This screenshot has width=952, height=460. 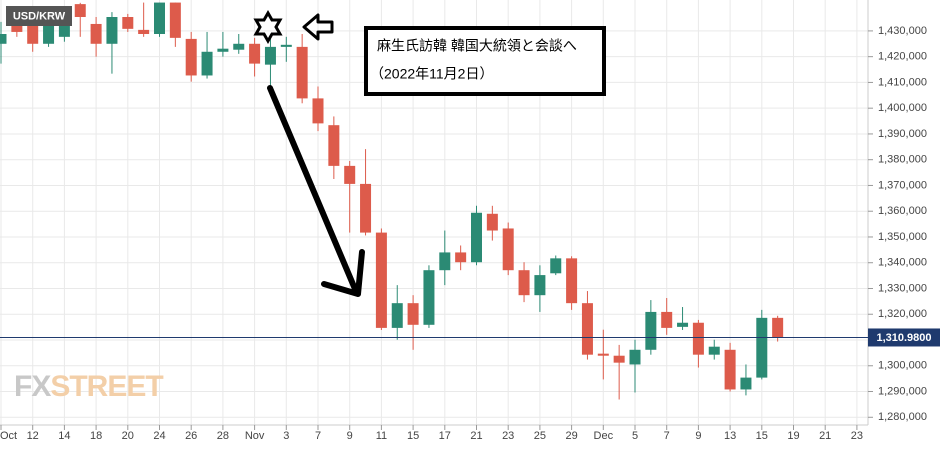 I want to click on x-tick-label: 28, so click(x=223, y=436).